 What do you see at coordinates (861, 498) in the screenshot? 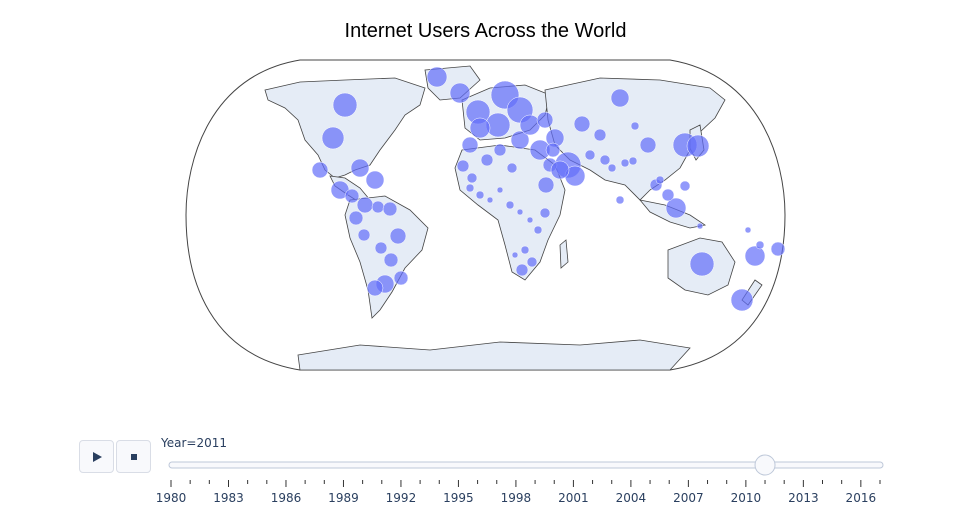
I see `slider-tick-label: 2016` at bounding box center [861, 498].